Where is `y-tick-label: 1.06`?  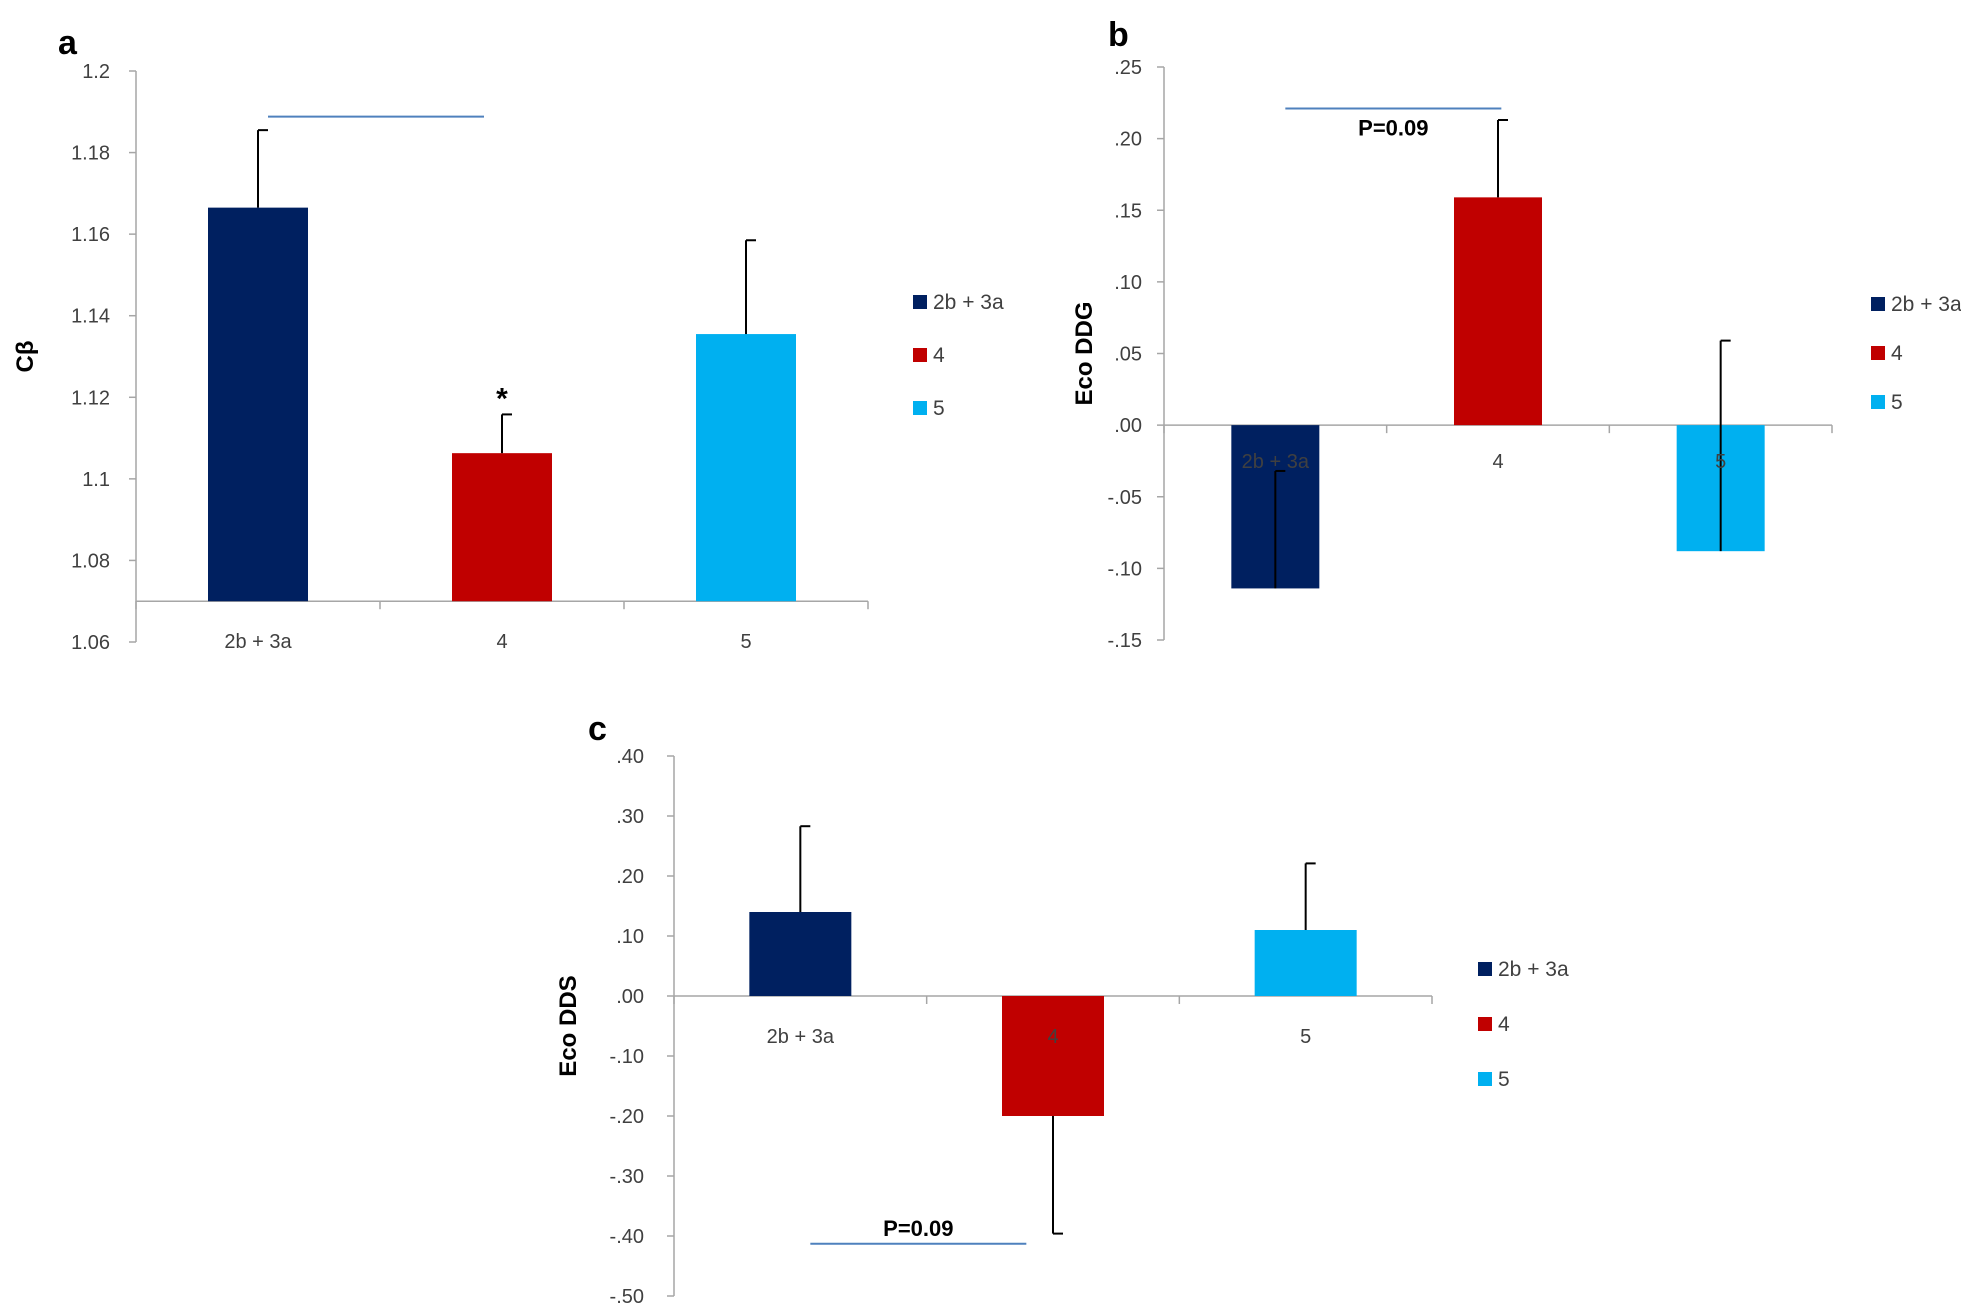
y-tick-label: 1.06 is located at coordinates (90, 643).